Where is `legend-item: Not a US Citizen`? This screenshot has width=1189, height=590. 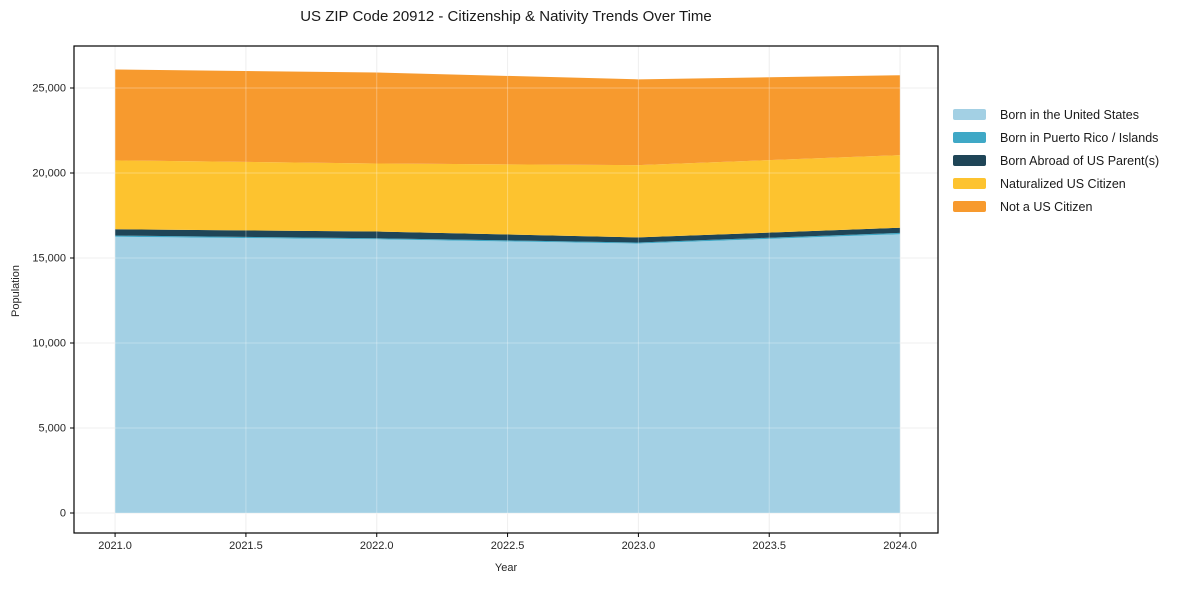
legend-item: Not a US Citizen is located at coordinates (1056, 206).